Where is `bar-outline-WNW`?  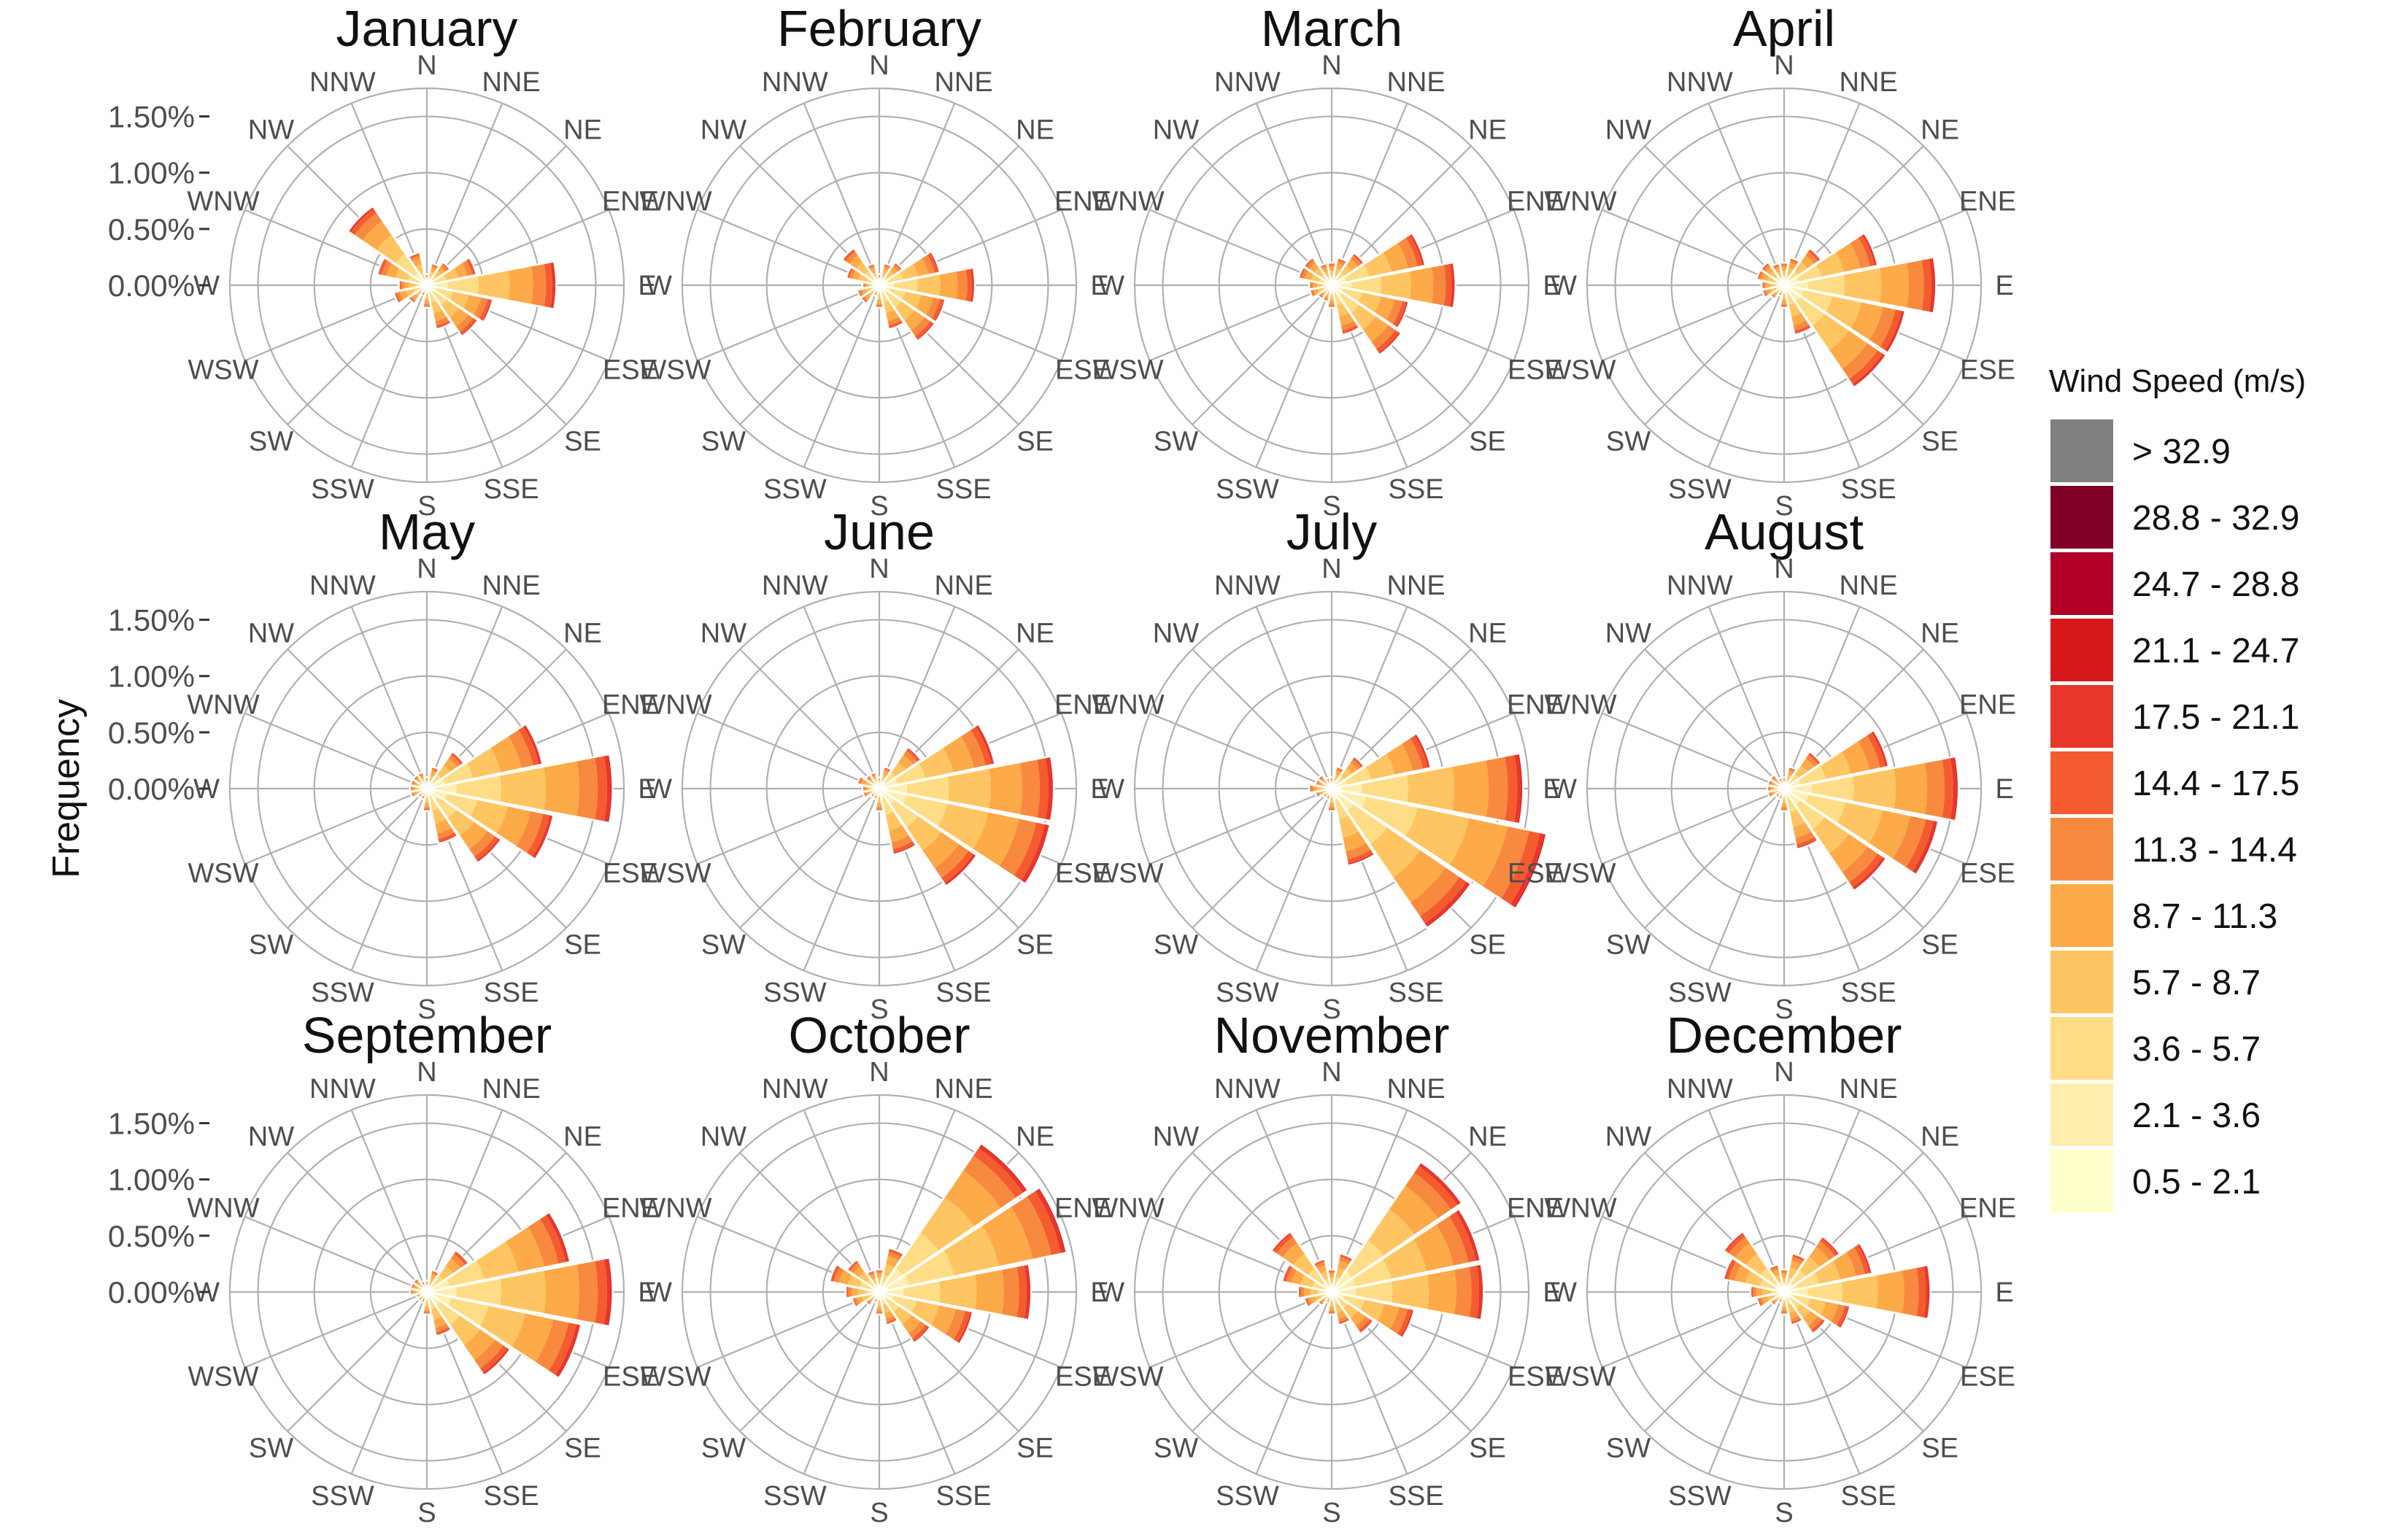
bar-outline-WNW is located at coordinates (868, 783).